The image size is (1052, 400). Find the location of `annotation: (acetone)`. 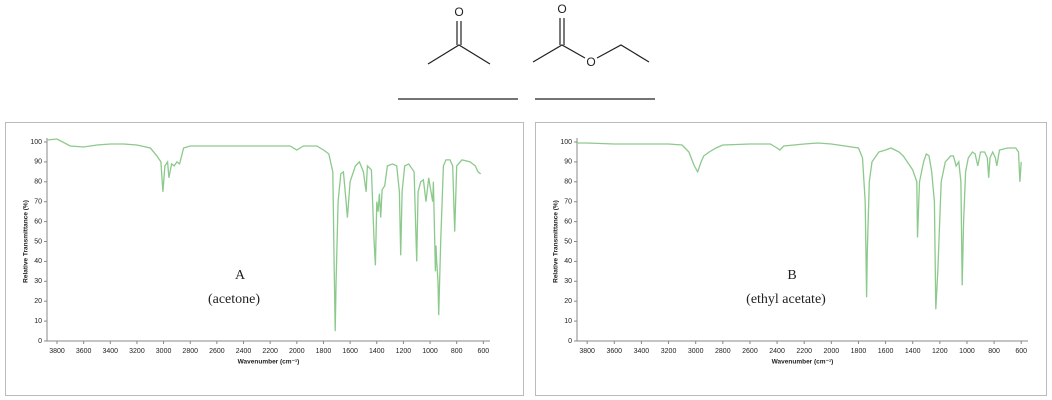

annotation: (acetone) is located at coordinates (234, 299).